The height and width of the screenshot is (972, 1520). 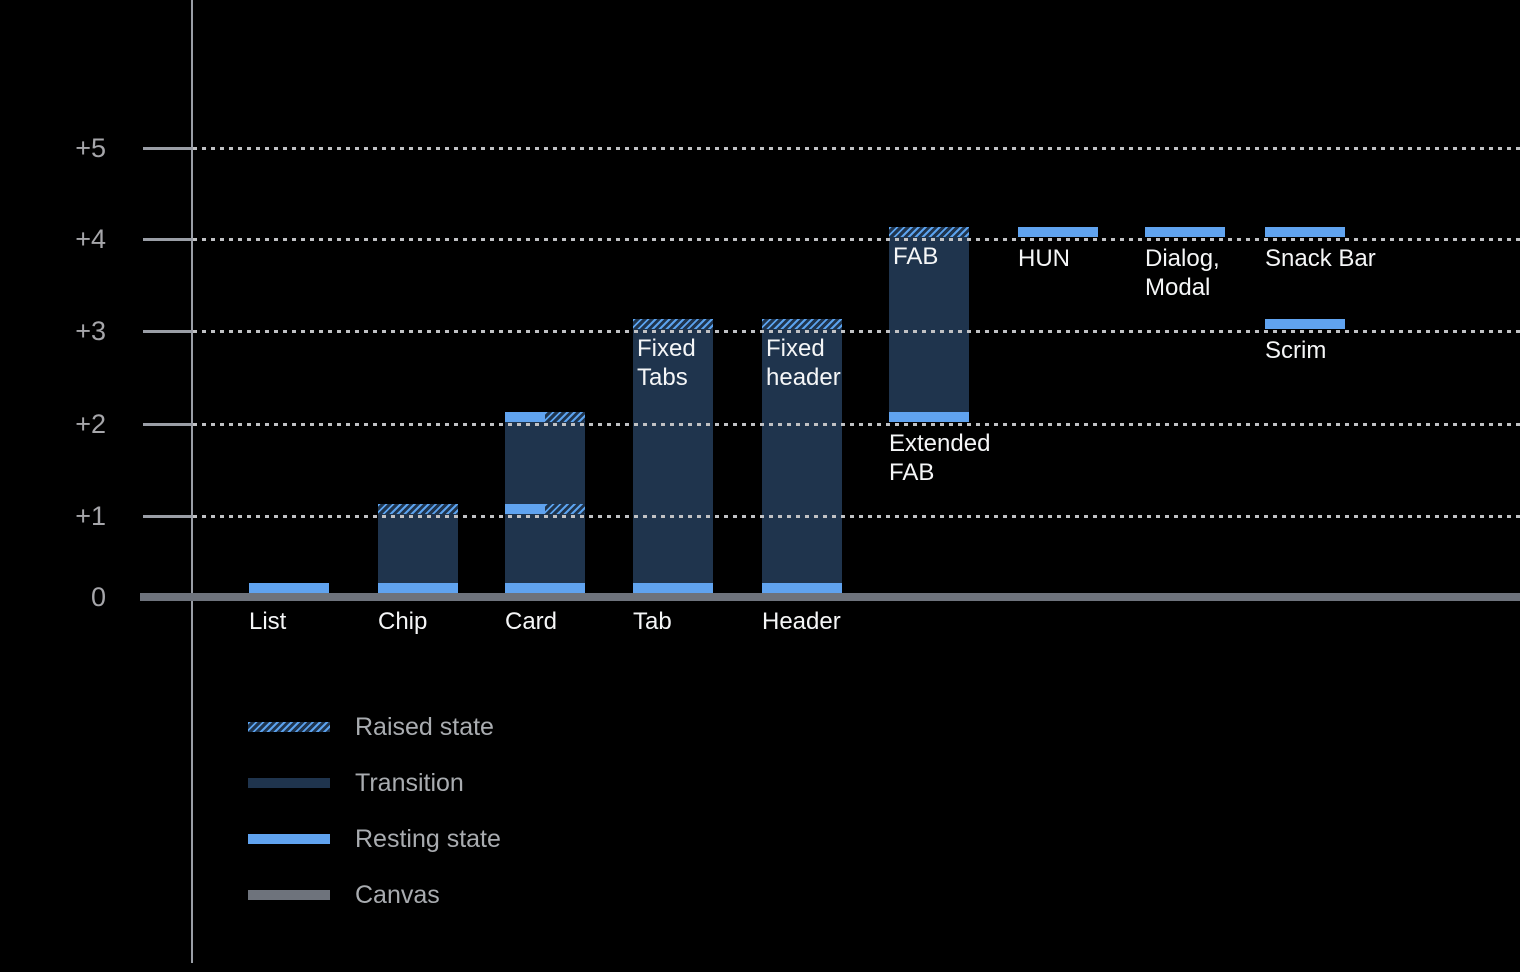 I want to click on ytick-label-2: +2, so click(x=90, y=424).